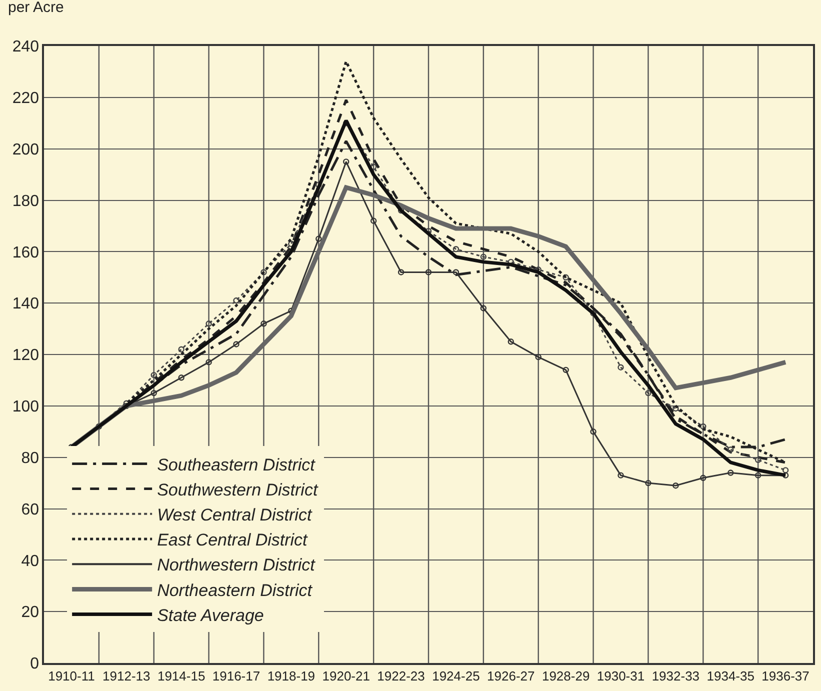 The height and width of the screenshot is (691, 821). I want to click on x-tick-label: 1932-33, so click(676, 676).